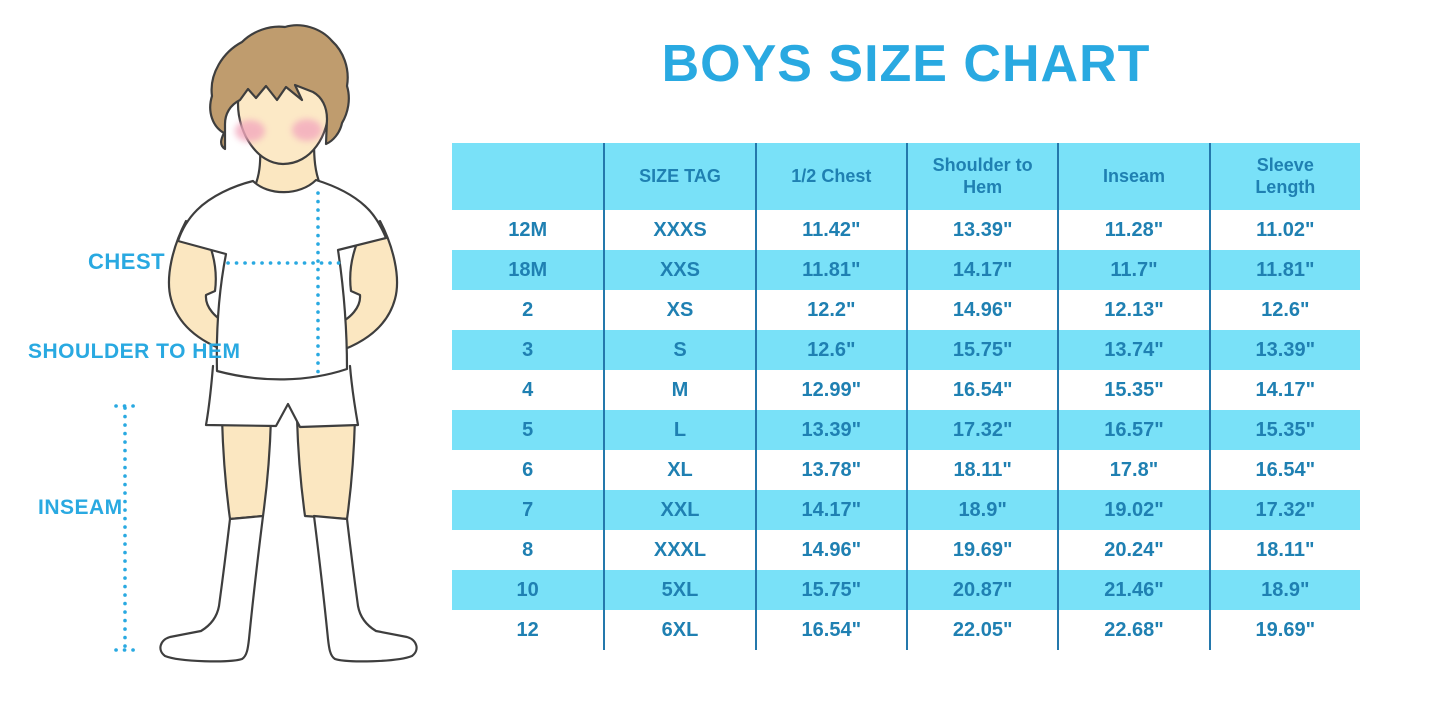  Describe the element at coordinates (981, 430) in the screenshot. I see `shoulder-to-hem-cell: 17.32"` at that location.